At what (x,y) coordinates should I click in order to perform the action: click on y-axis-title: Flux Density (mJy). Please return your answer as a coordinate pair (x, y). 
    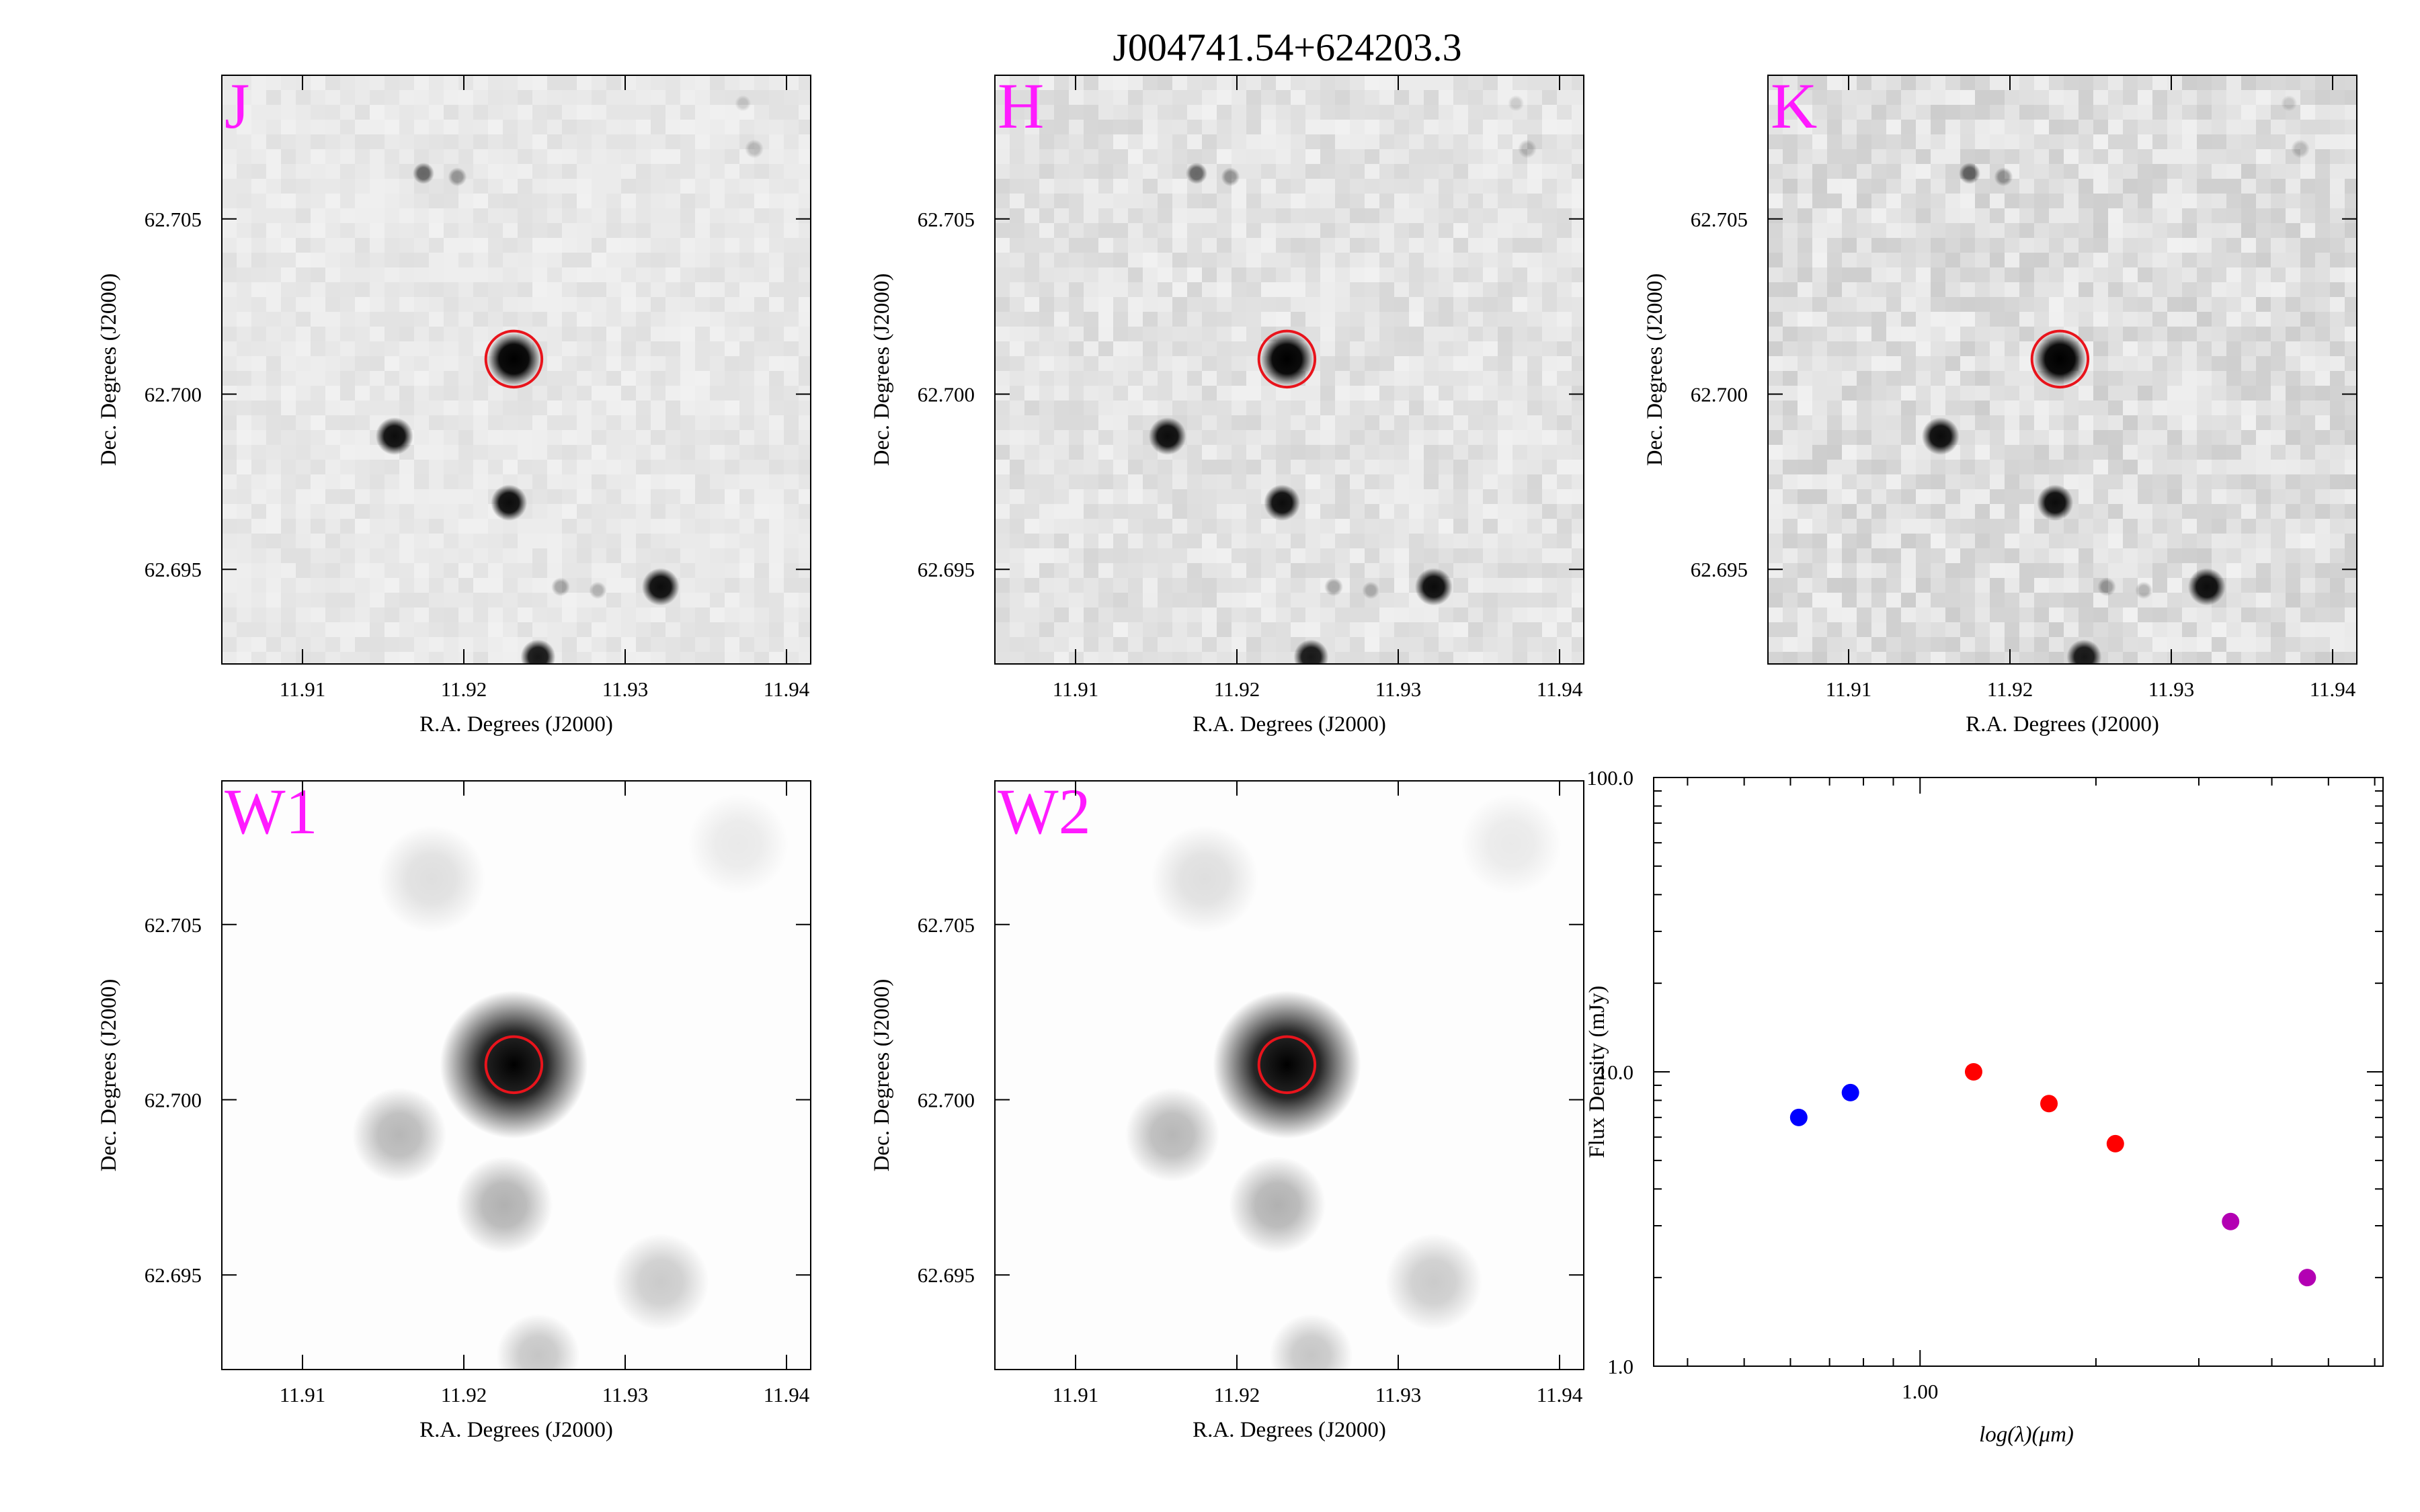
    Looking at the image, I should click on (1597, 1072).